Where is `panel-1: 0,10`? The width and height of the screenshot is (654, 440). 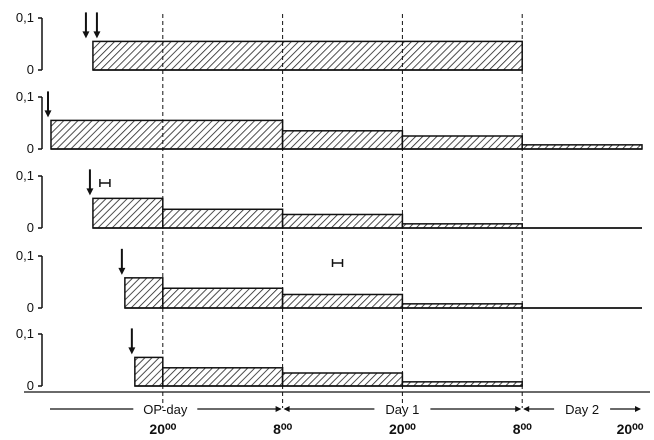
panel-1: 0,10 is located at coordinates (269, 43).